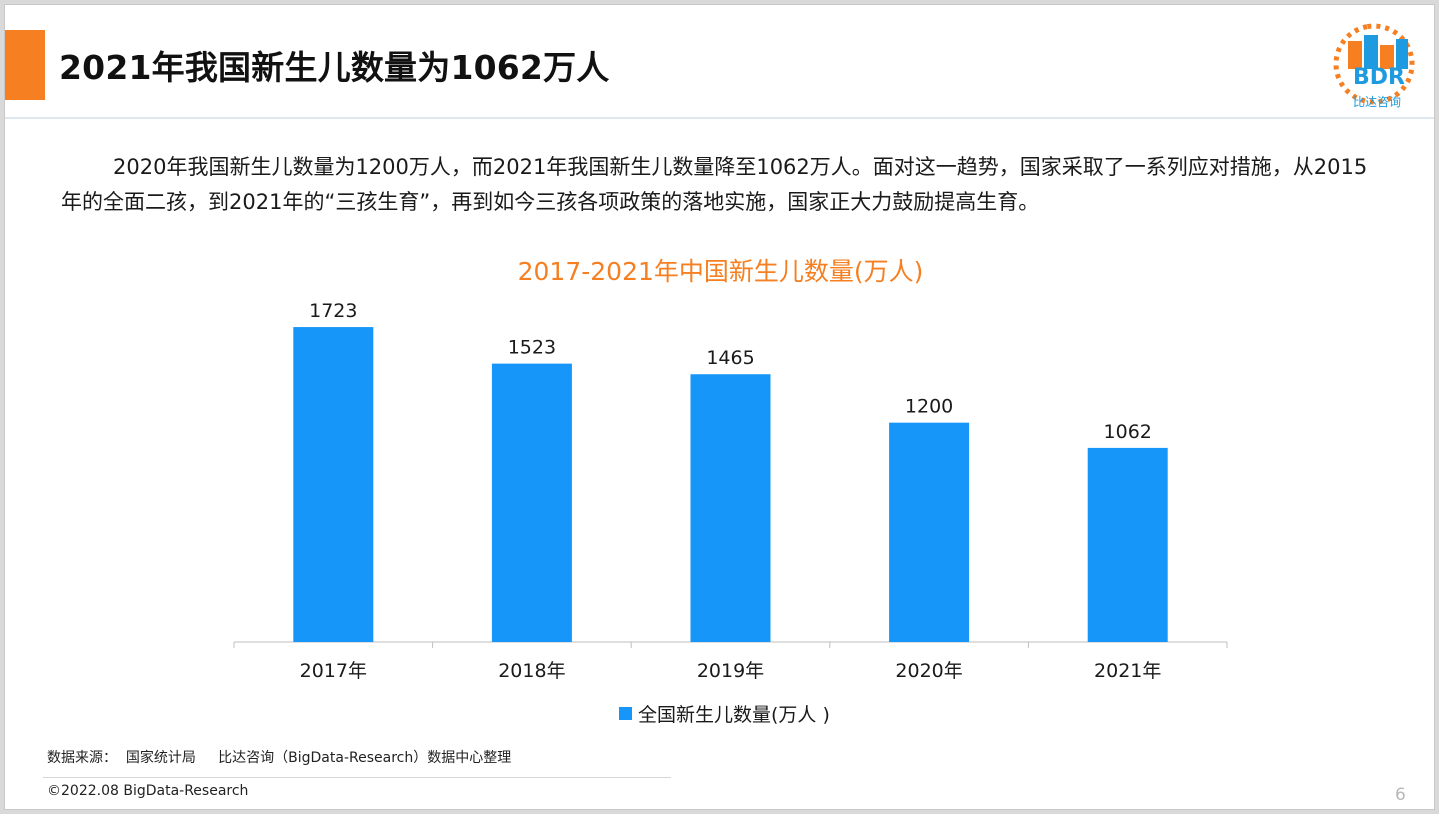 The width and height of the screenshot is (1439, 814). Describe the element at coordinates (357, 777) in the screenshot. I see `footer-divider` at that location.